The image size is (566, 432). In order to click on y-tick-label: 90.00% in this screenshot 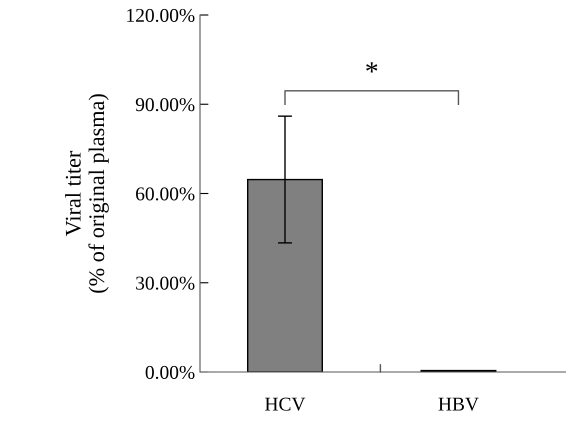, I will do `click(165, 105)`.